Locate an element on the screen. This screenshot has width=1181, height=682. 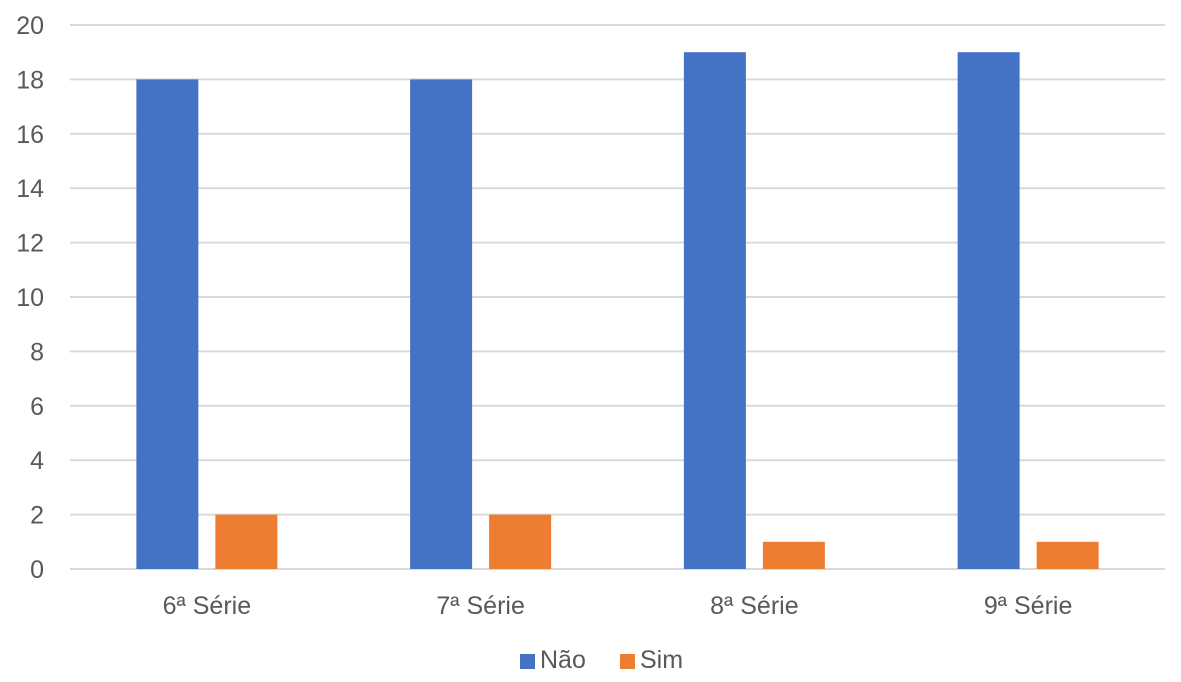
y-tick-label: 6 is located at coordinates (37, 407).